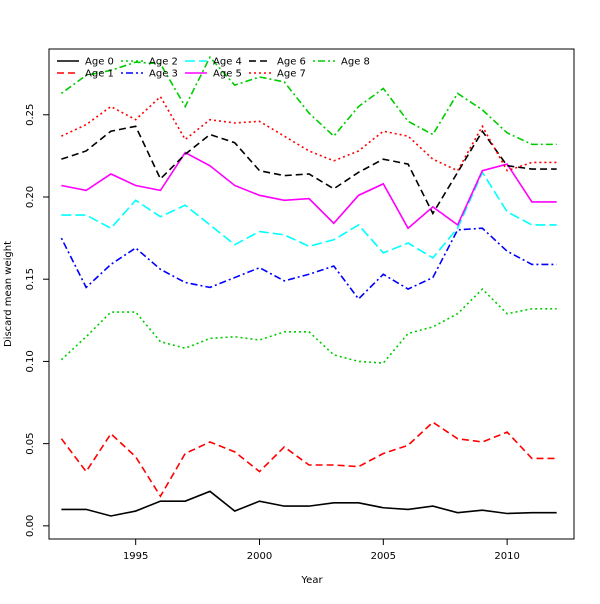 The height and width of the screenshot is (604, 600). What do you see at coordinates (259, 556) in the screenshot?
I see `x-tick-label-2000: 2000` at bounding box center [259, 556].